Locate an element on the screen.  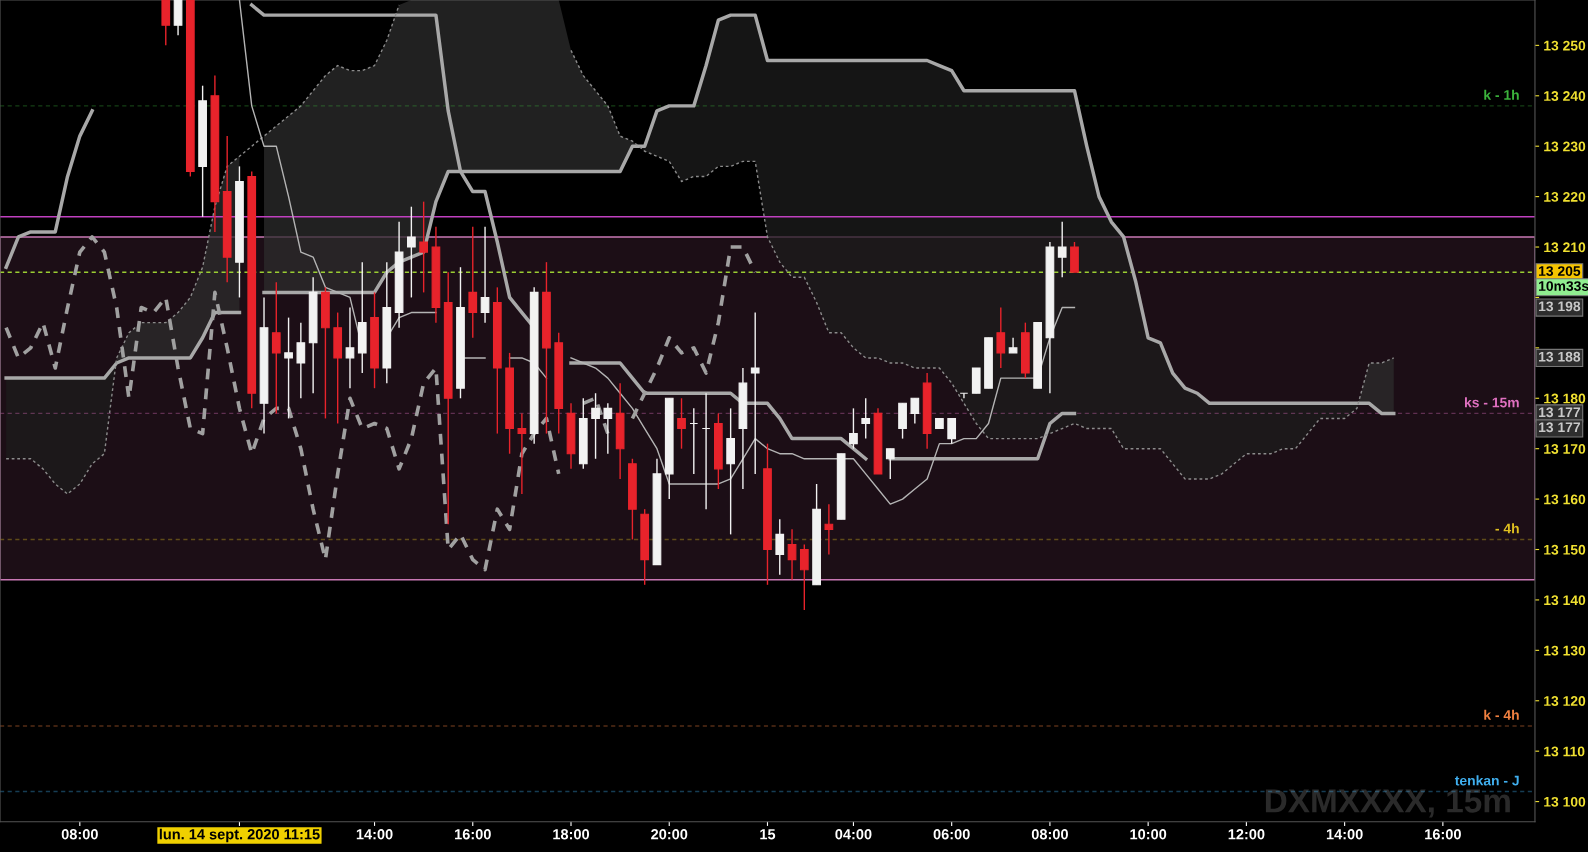
y-tick-label: 13 170 is located at coordinates (1565, 449).